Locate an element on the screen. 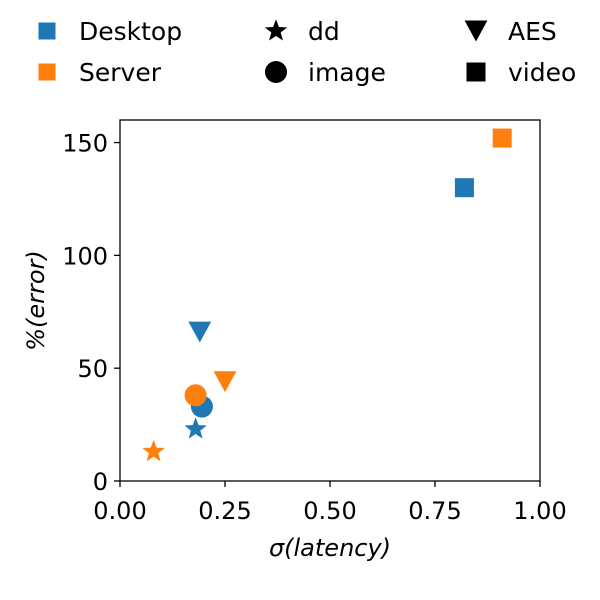 The image size is (600, 600). legend-entry-dd: dd is located at coordinates (302, 31).